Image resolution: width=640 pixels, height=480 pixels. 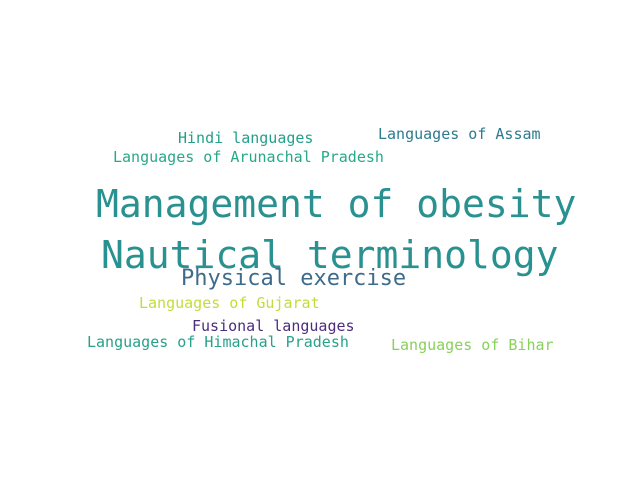 What do you see at coordinates (218, 342) in the screenshot?
I see `word-languages-of-himachal-pradesh: Languages of Himachal Pradesh` at bounding box center [218, 342].